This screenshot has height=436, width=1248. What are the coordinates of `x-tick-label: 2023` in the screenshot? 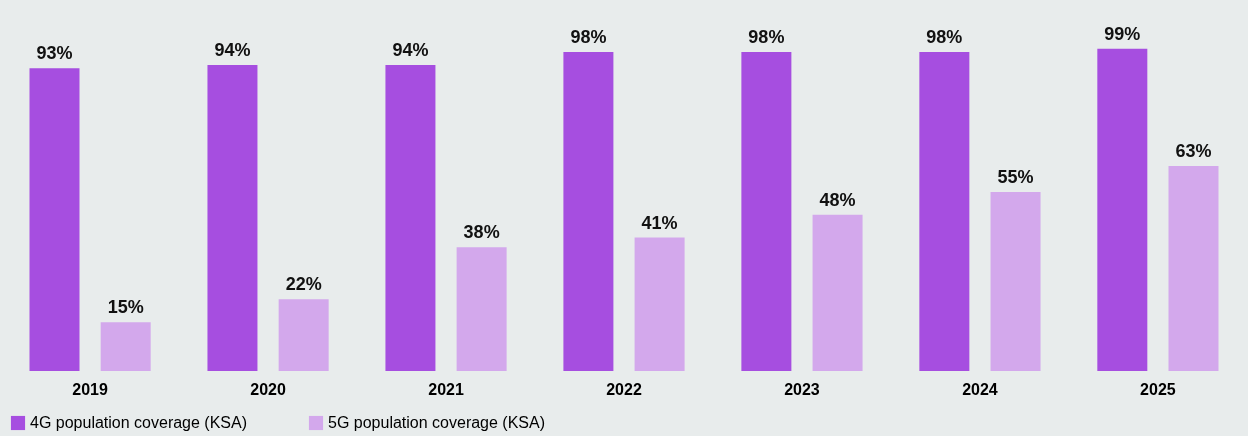 It's located at (802, 389).